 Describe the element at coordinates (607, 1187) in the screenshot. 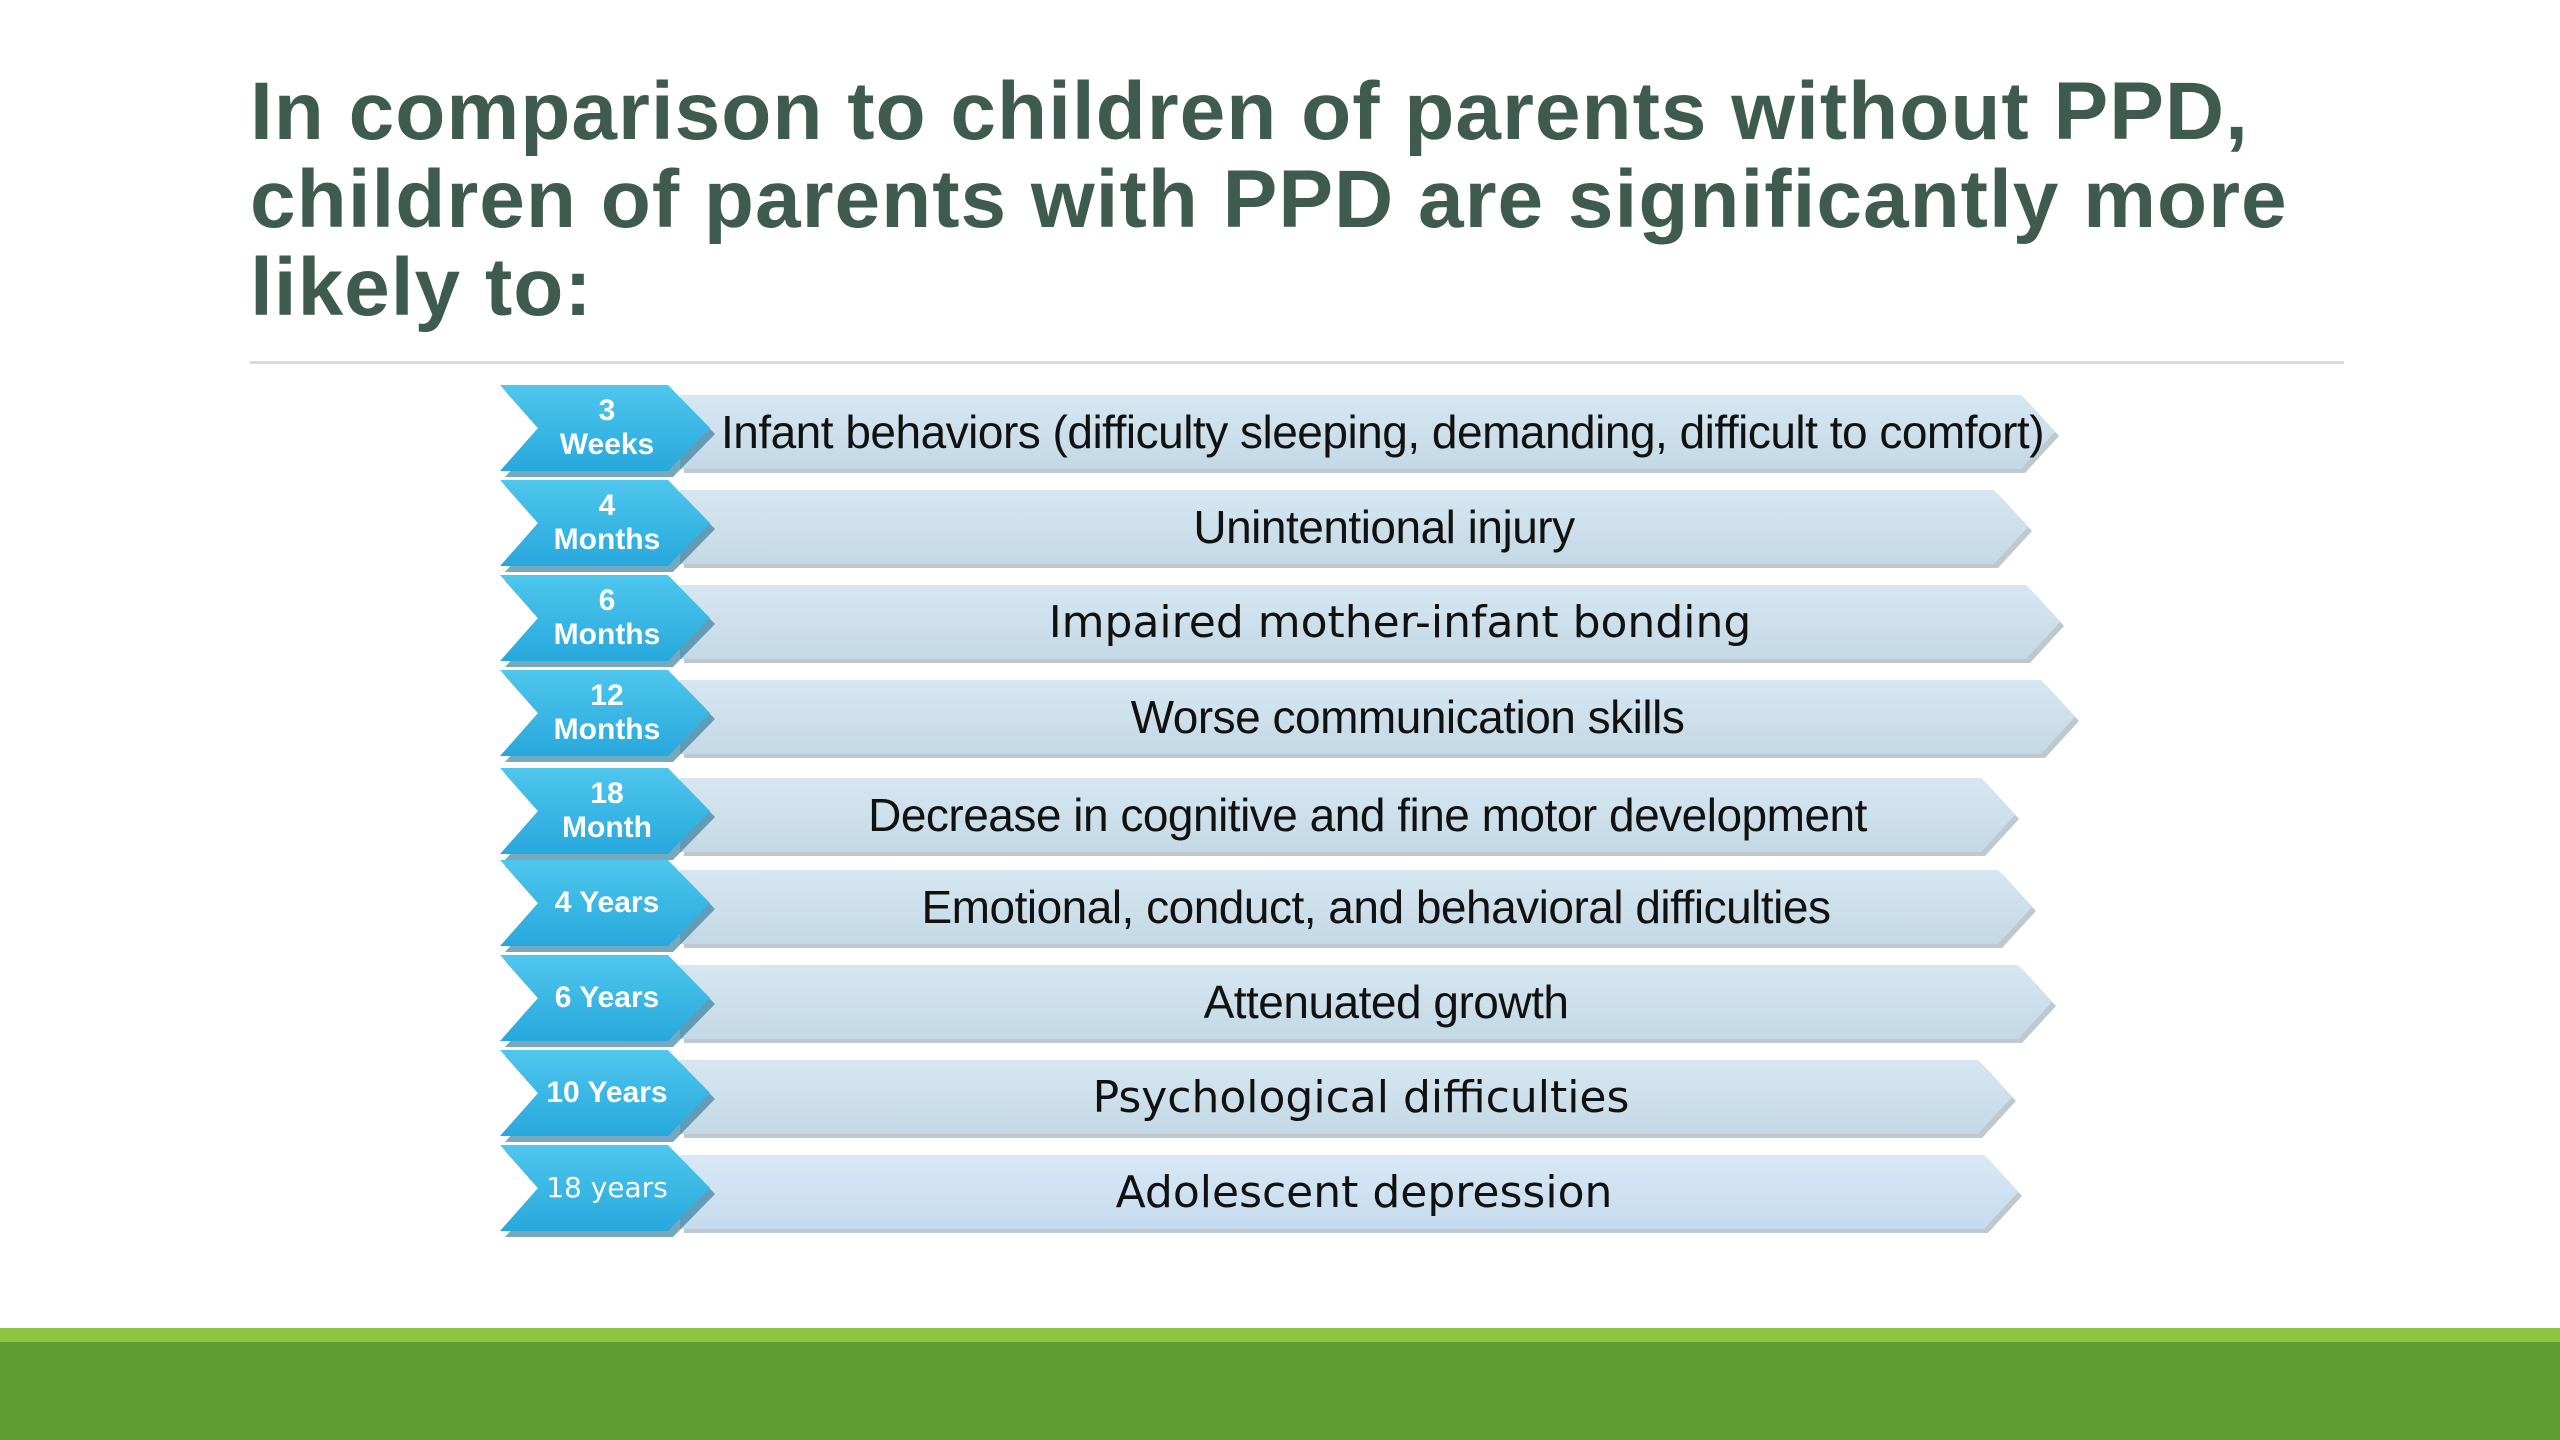

I see `age-label: 18 years` at that location.